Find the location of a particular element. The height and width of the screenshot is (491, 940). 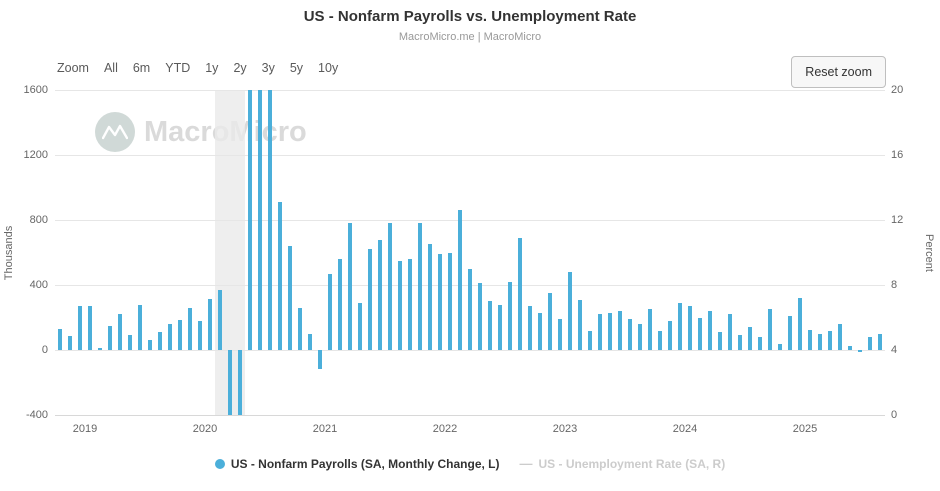

zoom-option-1y: 1y is located at coordinates (212, 68).